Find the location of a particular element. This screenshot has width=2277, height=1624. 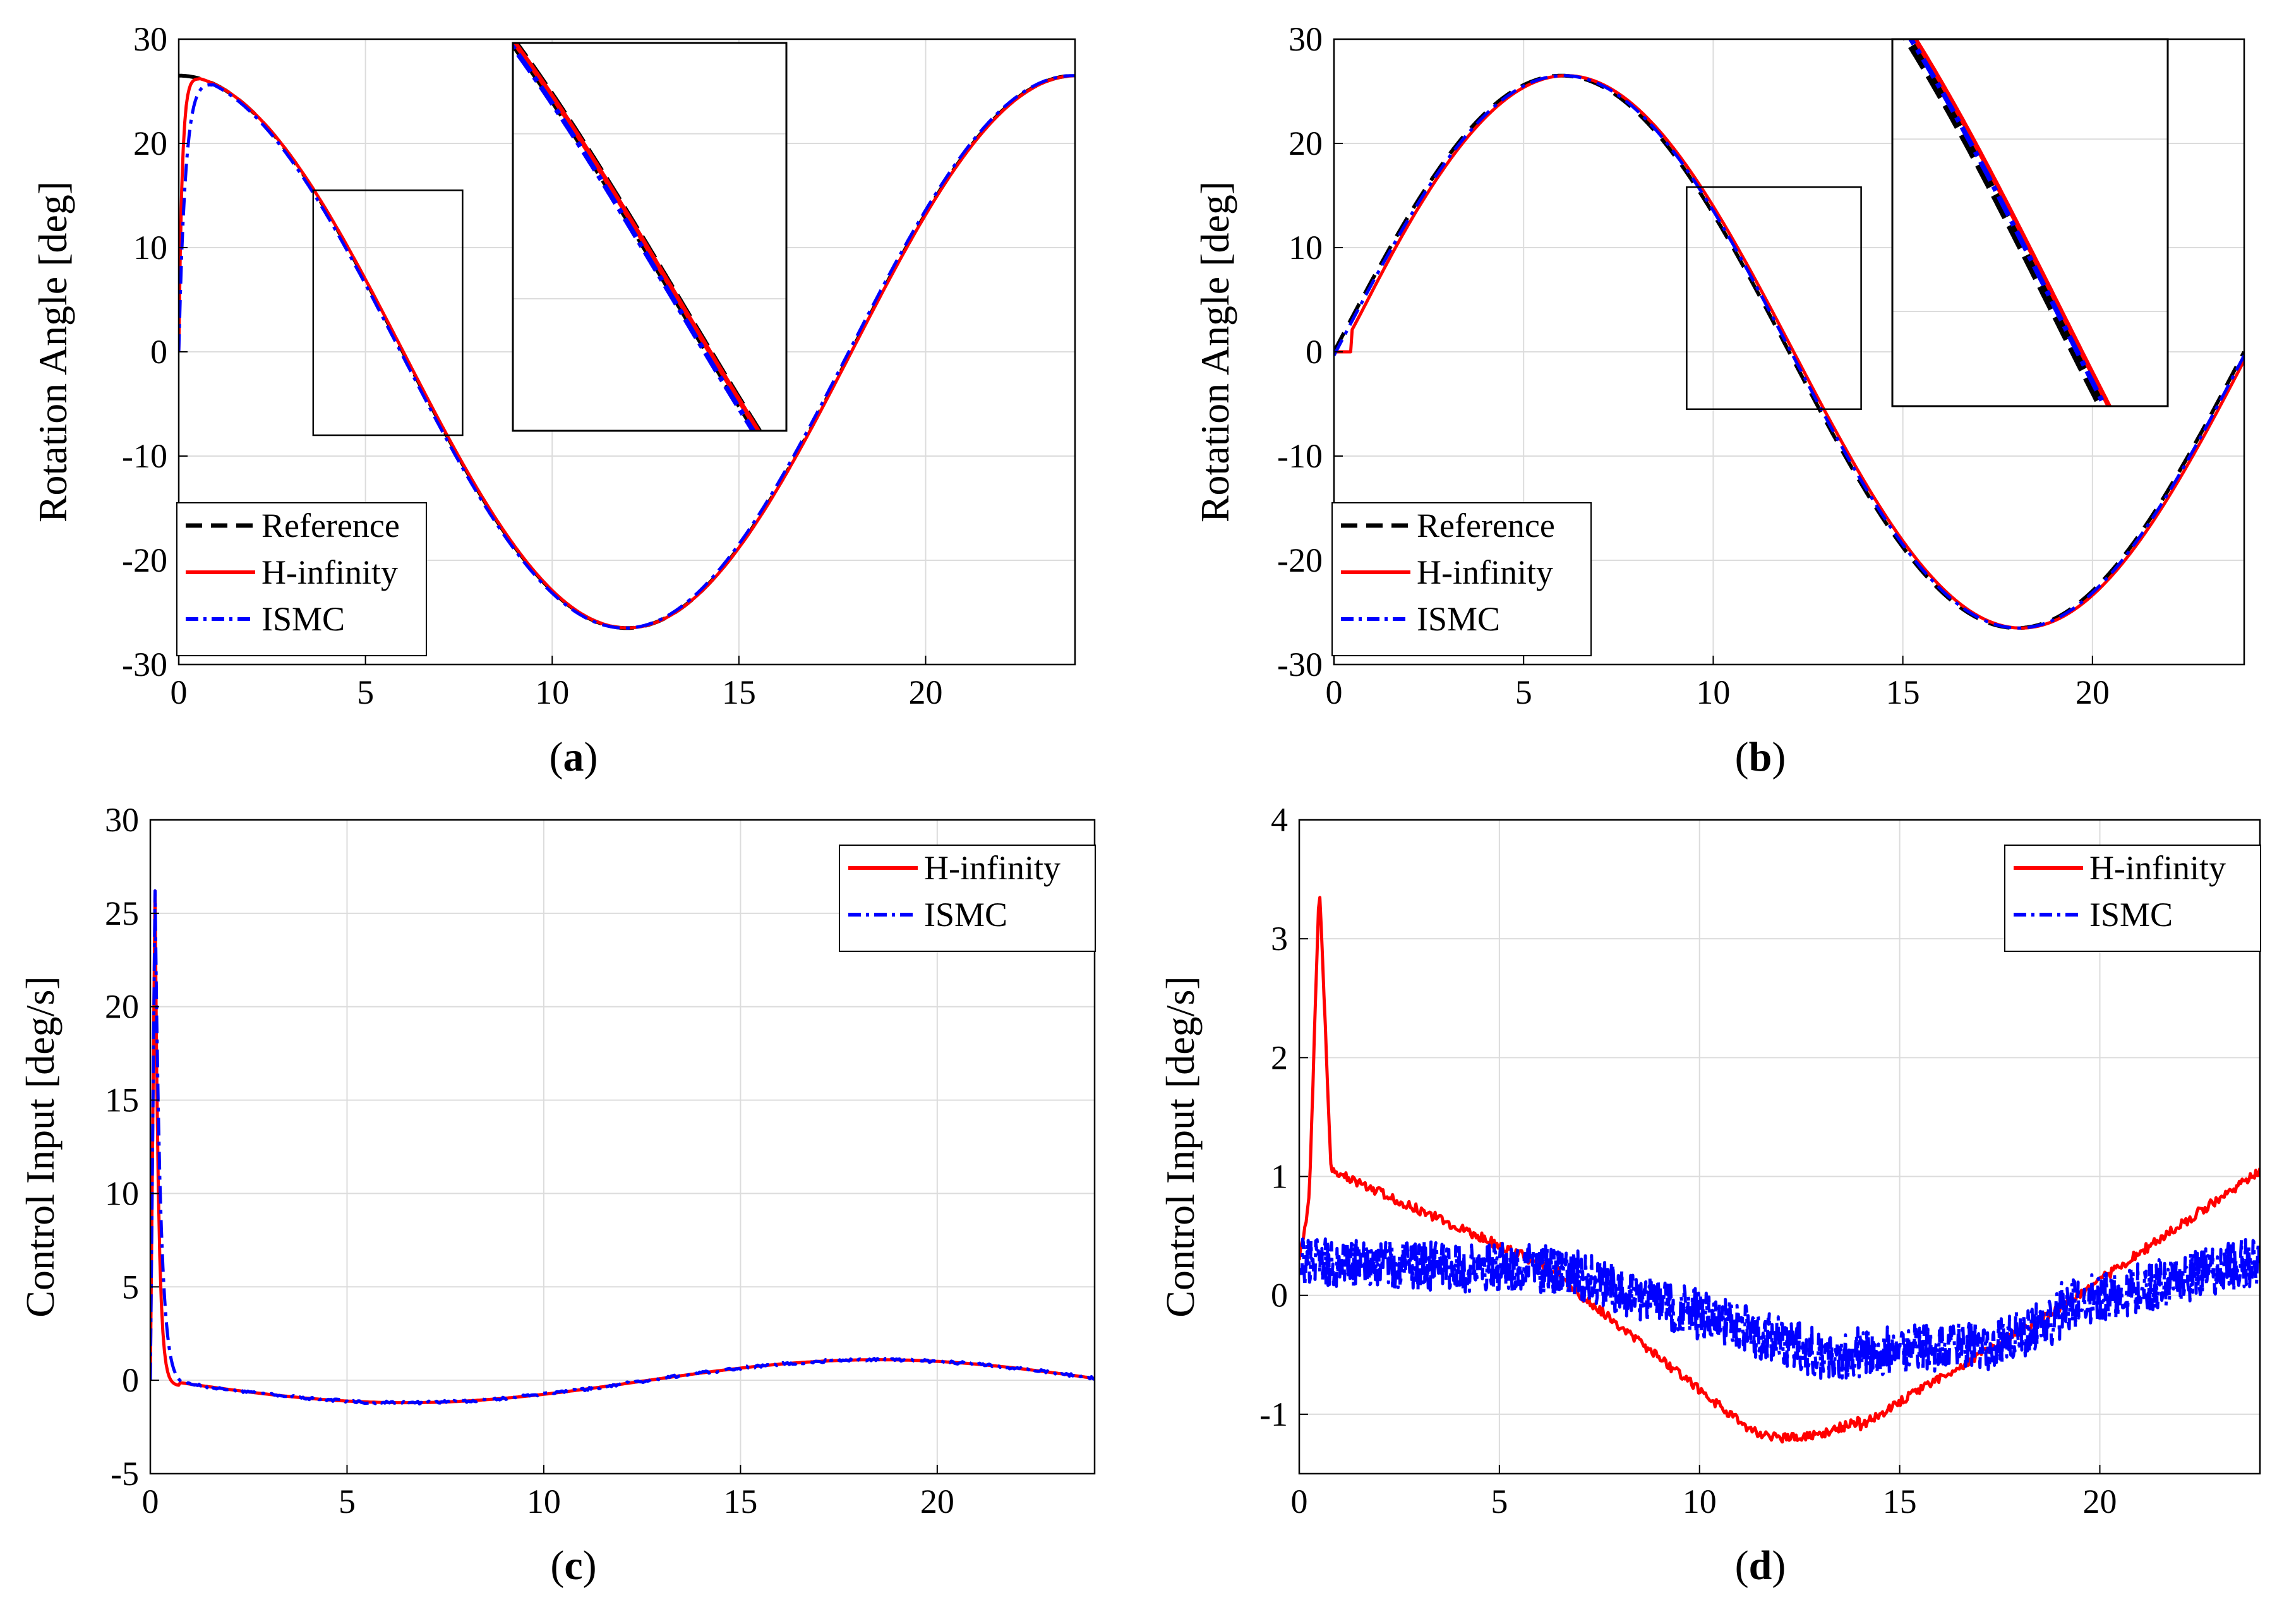

y-tick-label: 15 is located at coordinates (122, 1100).